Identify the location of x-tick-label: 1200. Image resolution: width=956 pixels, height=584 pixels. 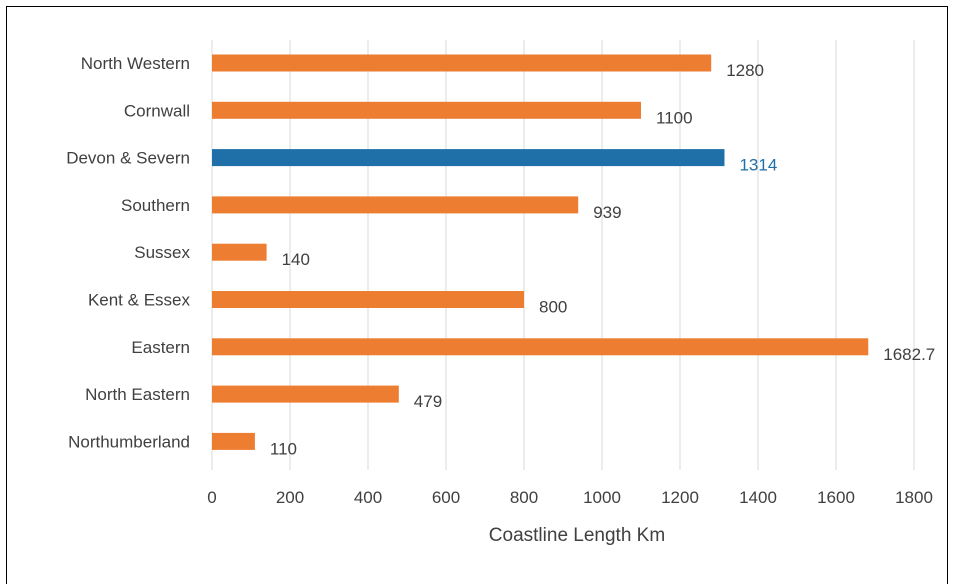
(680, 497).